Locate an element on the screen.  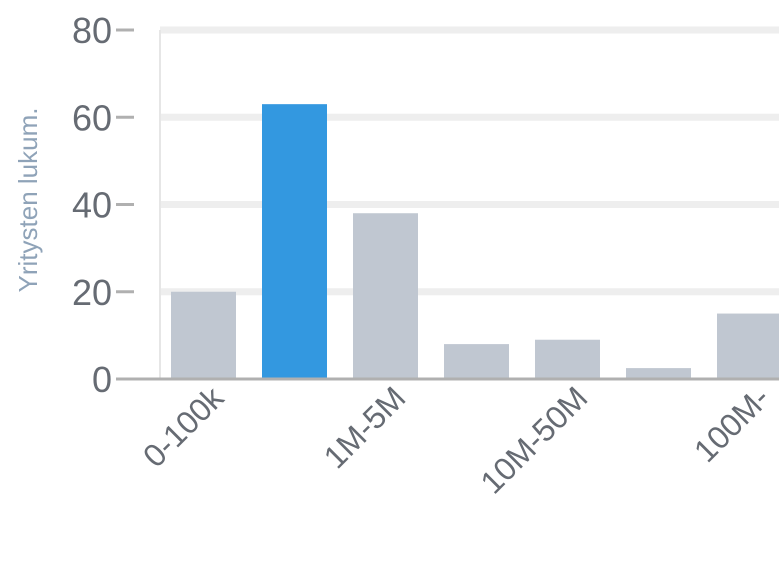
y-tick-label: 40 is located at coordinates (92, 205).